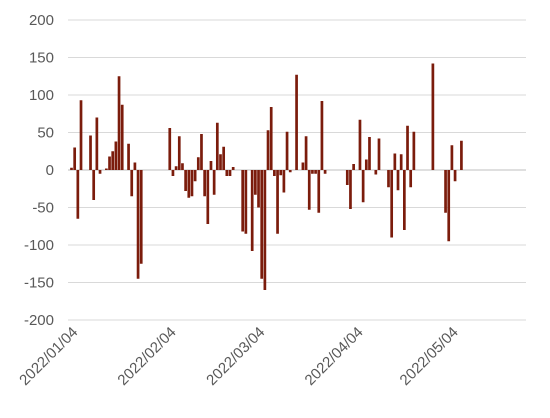 The height and width of the screenshot is (418, 550). Describe the element at coordinates (146, 356) in the screenshot. I see `x-tick-label: 2022/02/04` at that location.